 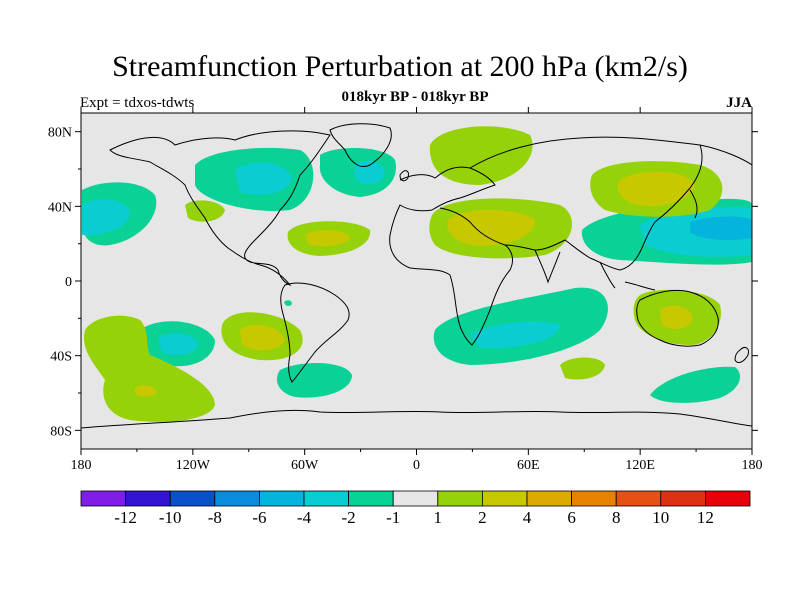 What do you see at coordinates (149, 368) in the screenshot?
I see `field-south-pacific-positive` at bounding box center [149, 368].